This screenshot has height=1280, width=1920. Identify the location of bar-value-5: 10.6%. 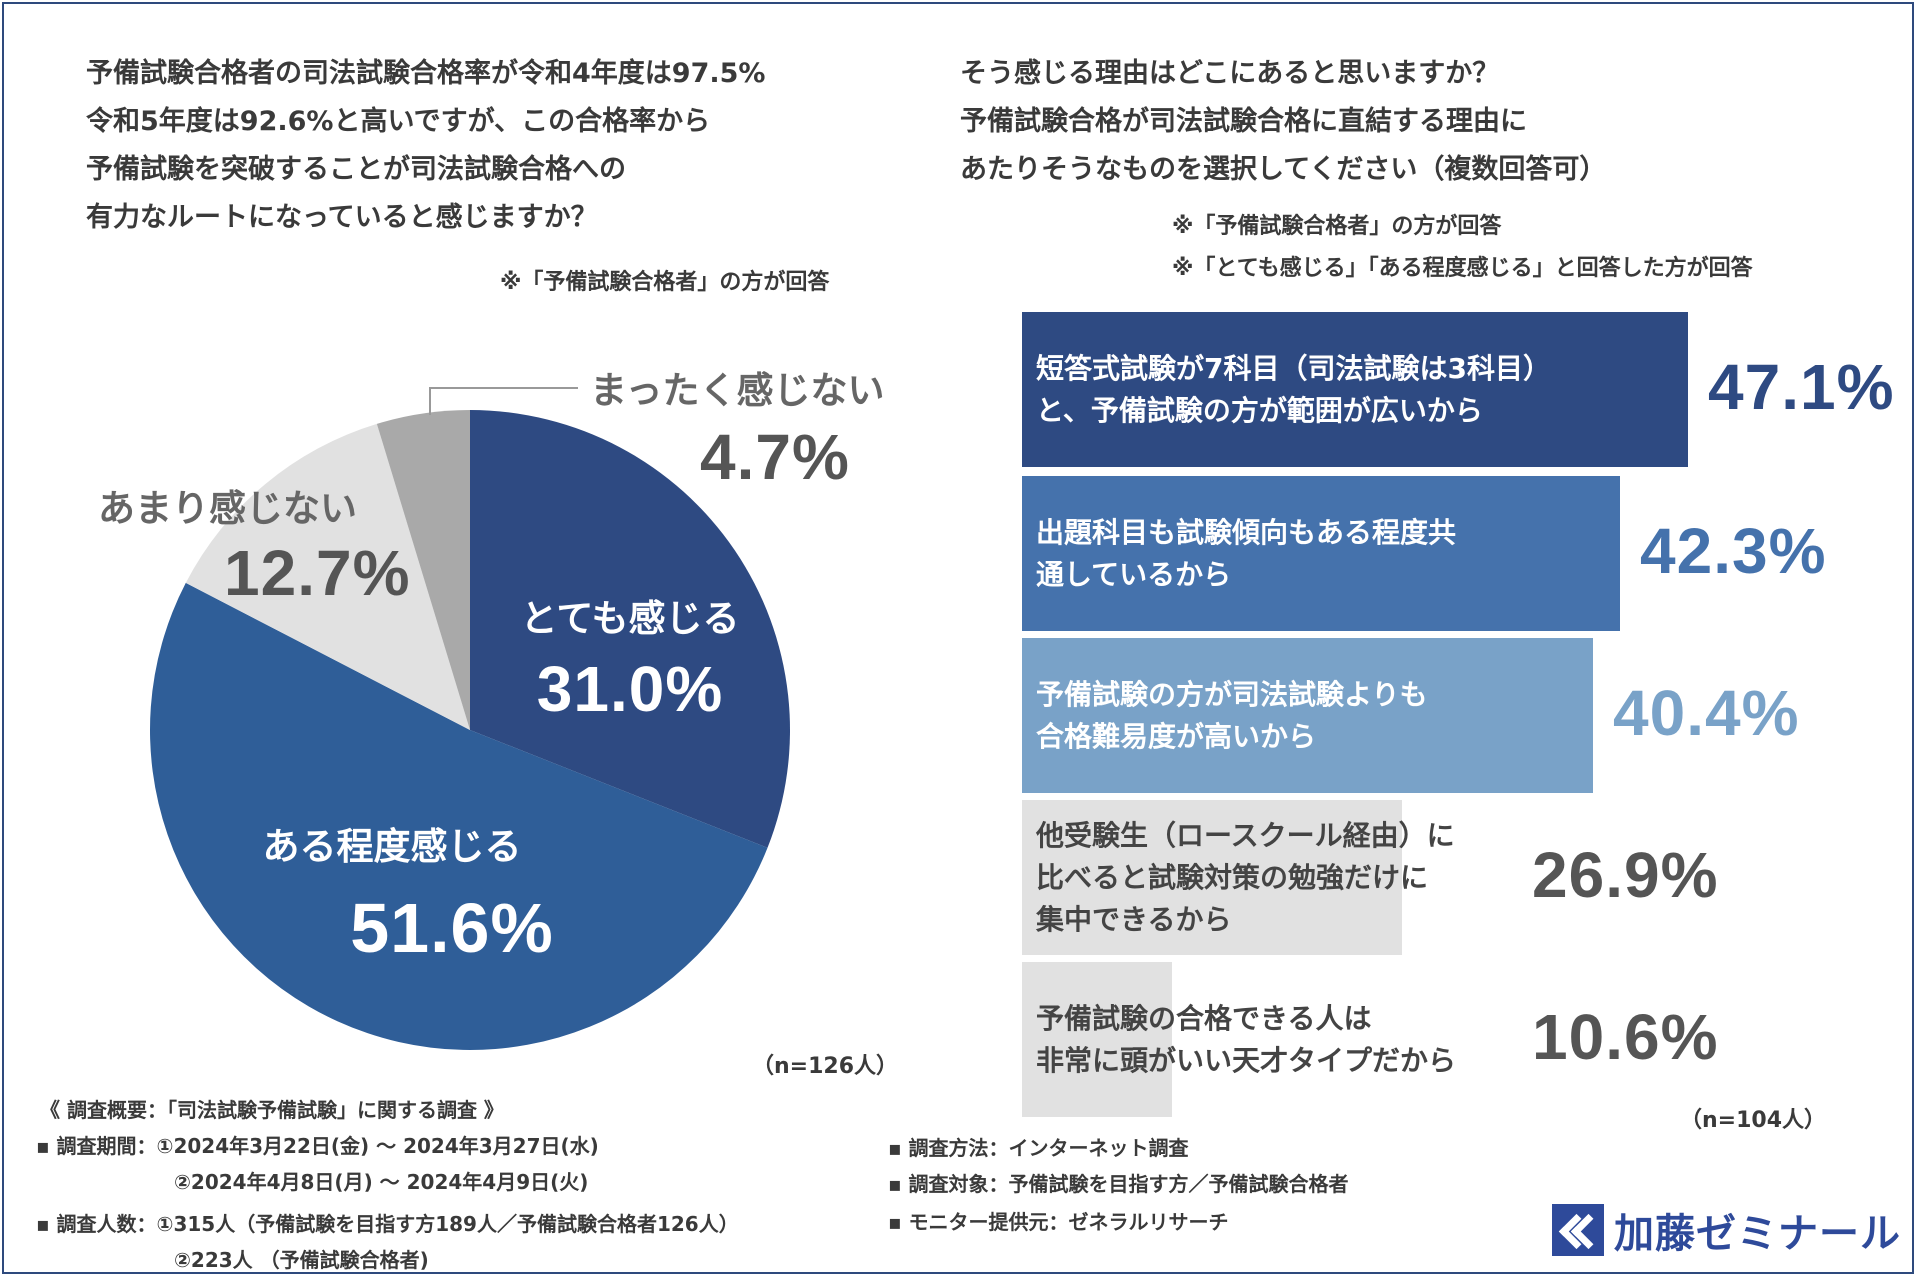
(1625, 1036).